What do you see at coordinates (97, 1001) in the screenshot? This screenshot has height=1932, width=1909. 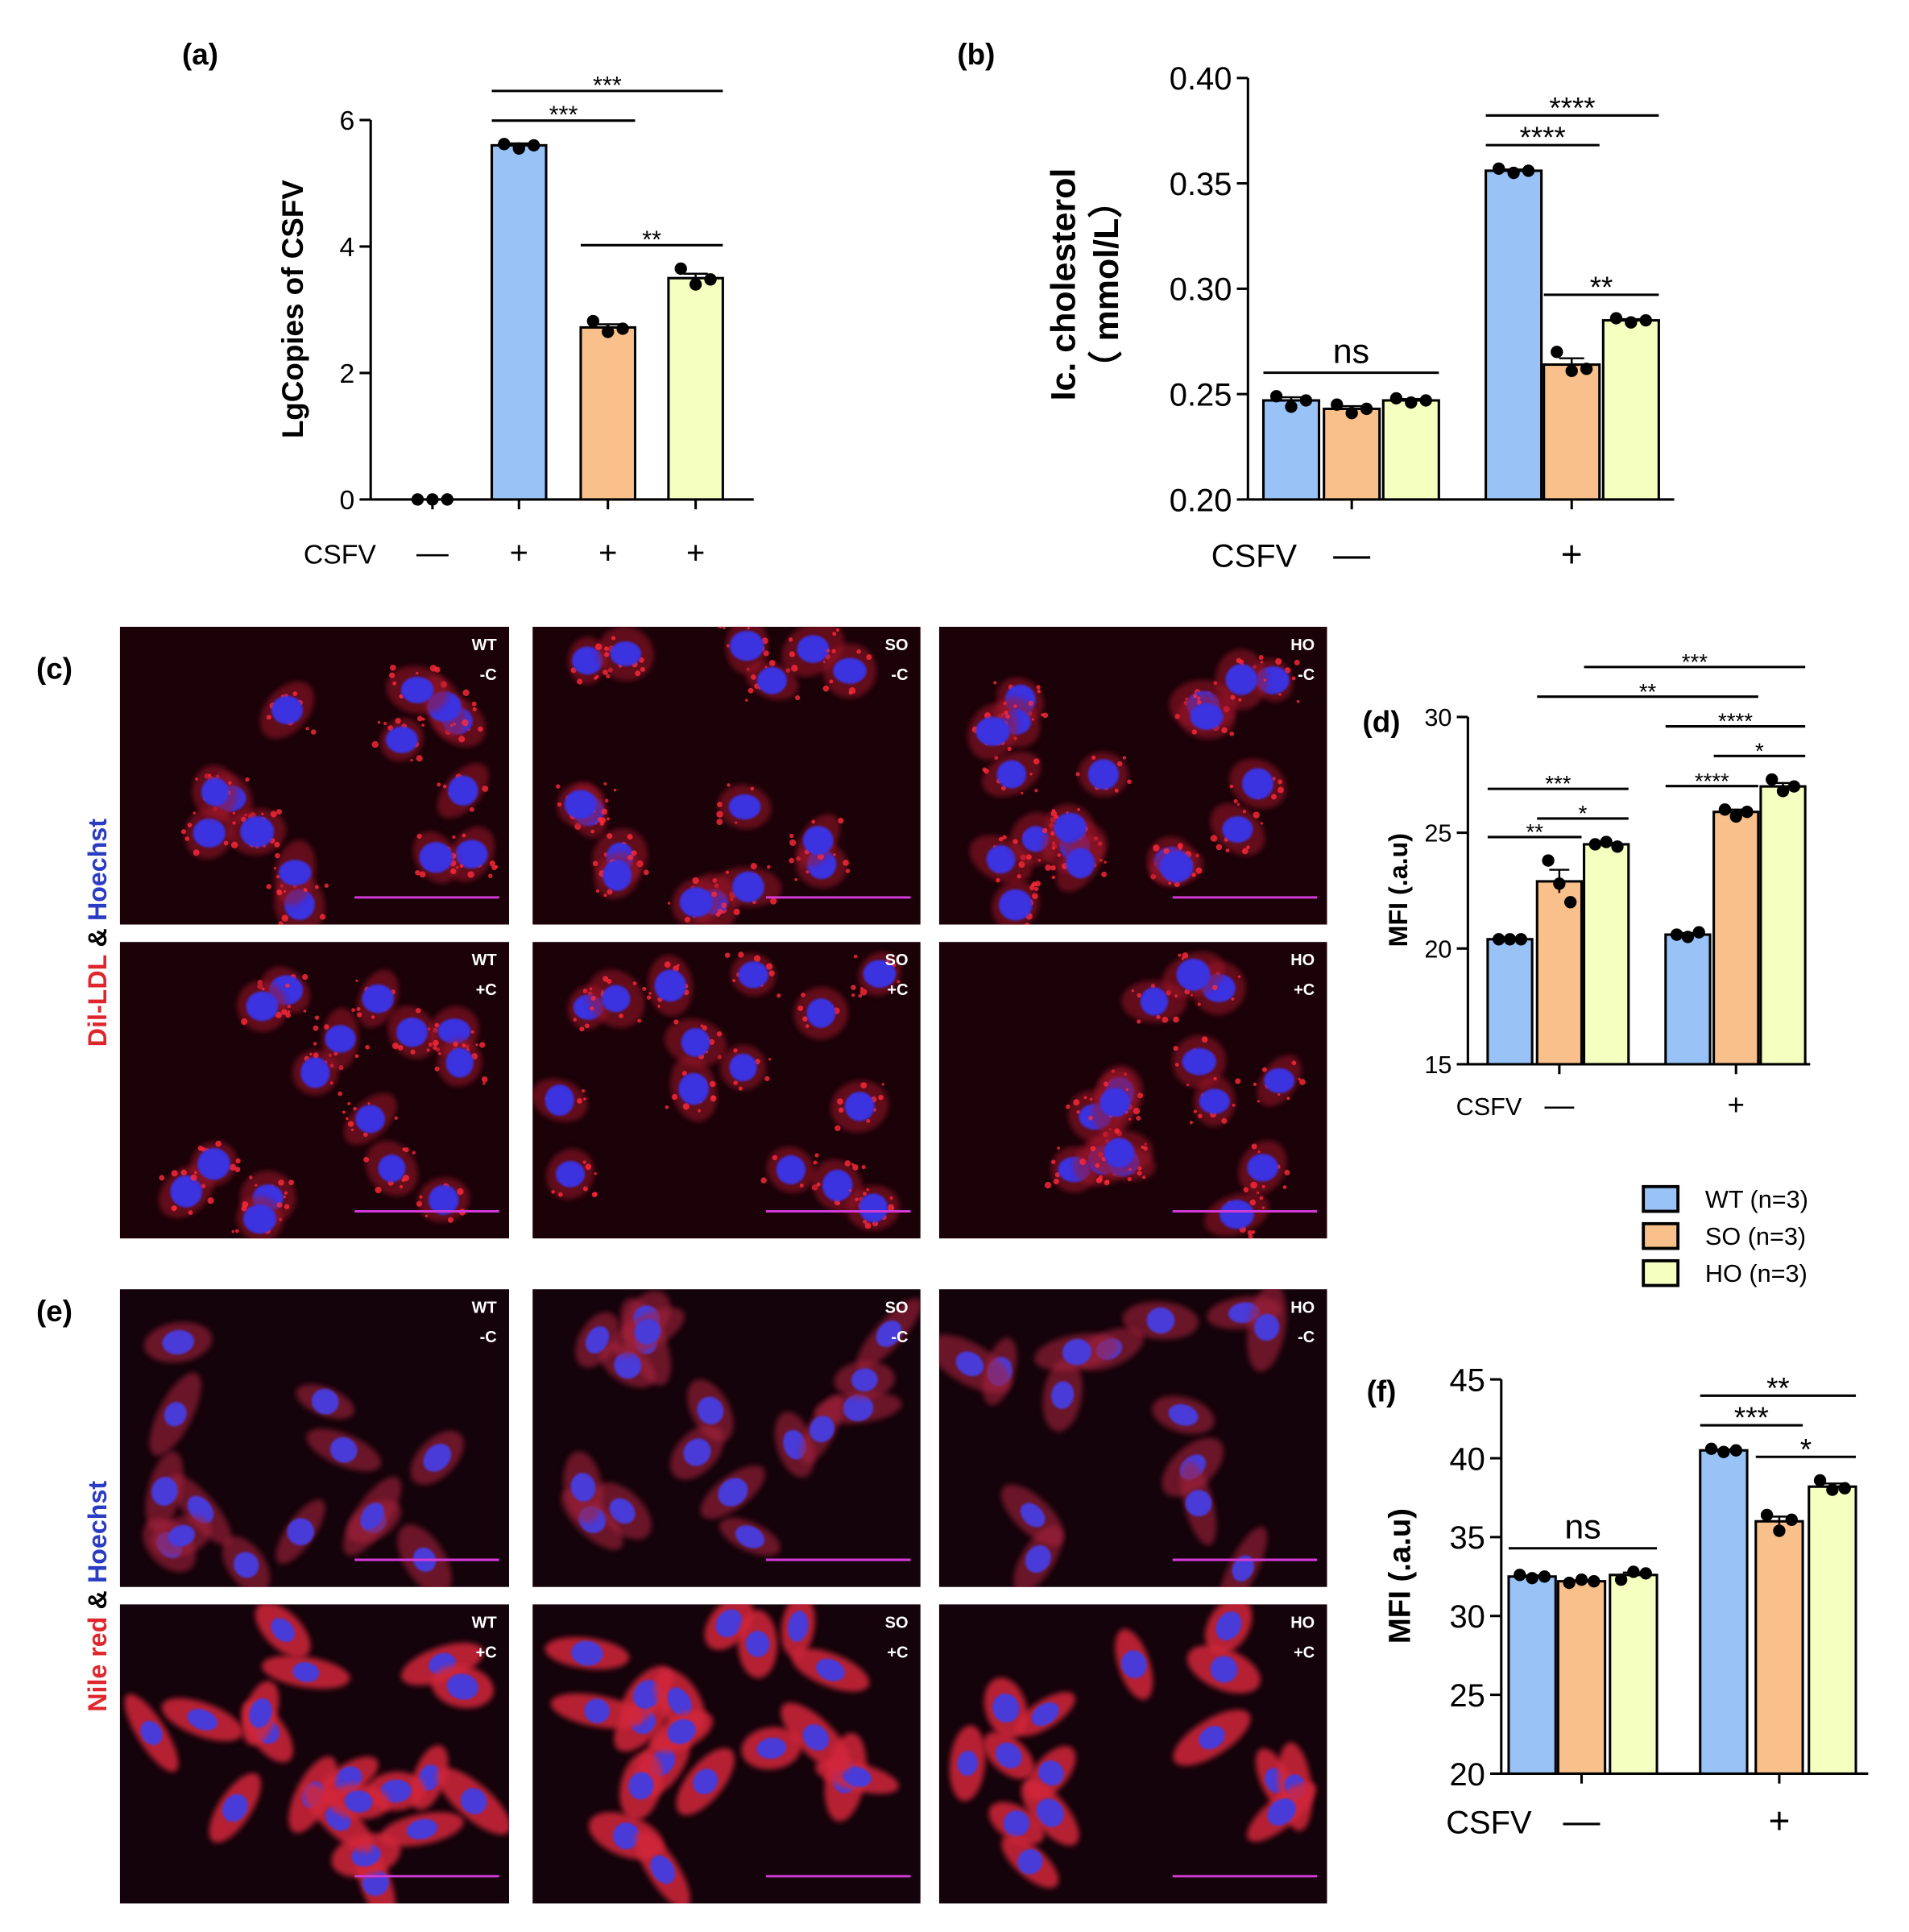 I see `stain-part: Dil-LDL` at bounding box center [97, 1001].